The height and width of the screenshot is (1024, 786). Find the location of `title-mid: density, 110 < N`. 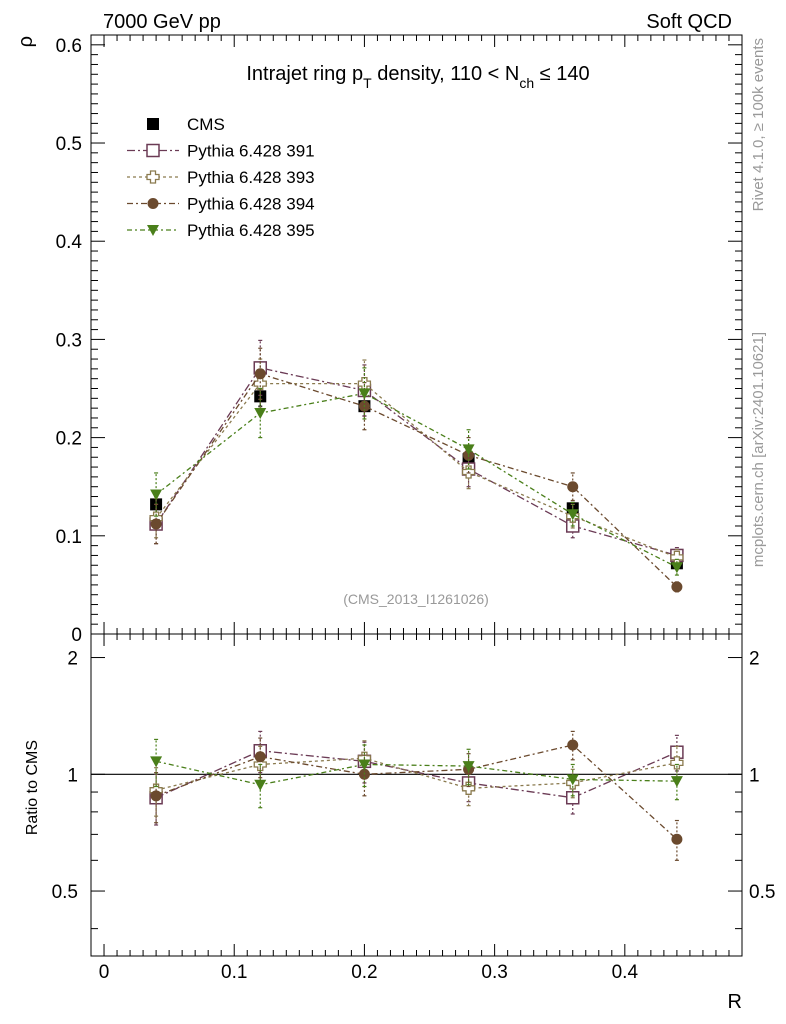

title-mid: density, 110 < N is located at coordinates (446, 74).